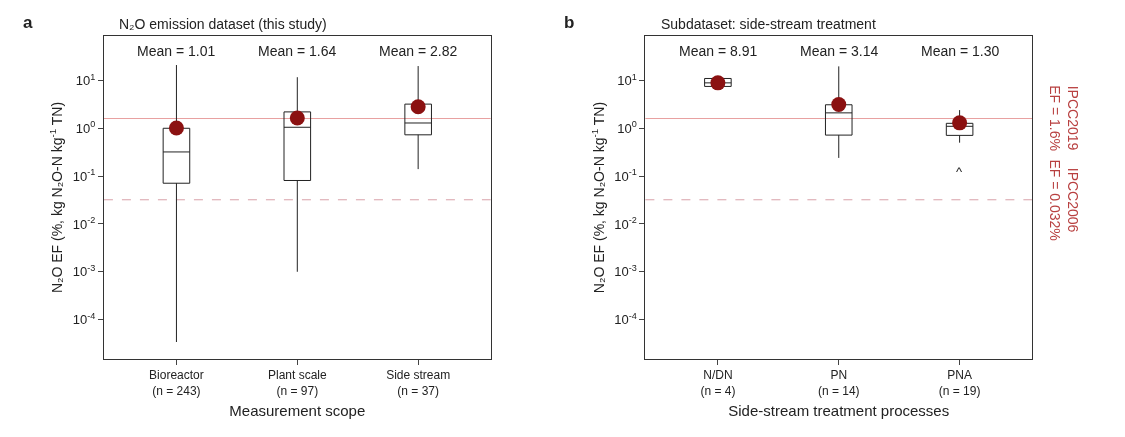 This screenshot has width=1125, height=437. I want to click on x-tick-label: N/DN (n = 4), so click(718, 383).